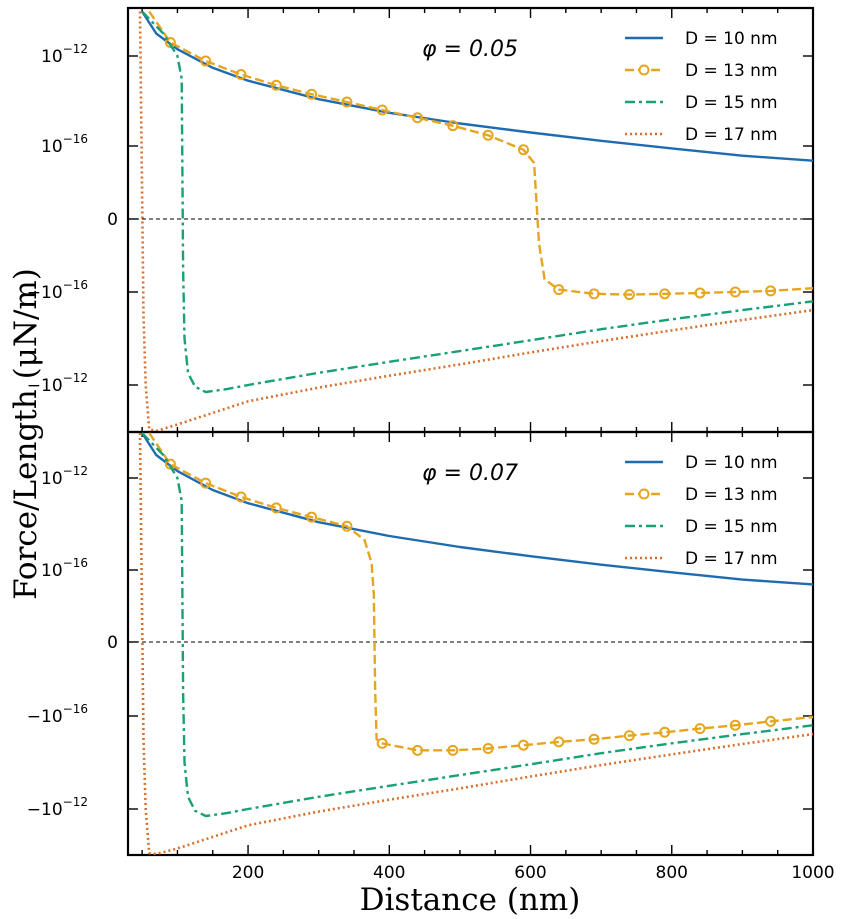 This screenshot has height=919, width=848. Describe the element at coordinates (470, 473) in the screenshot. I see `panel-title: φ = 0.07` at that location.